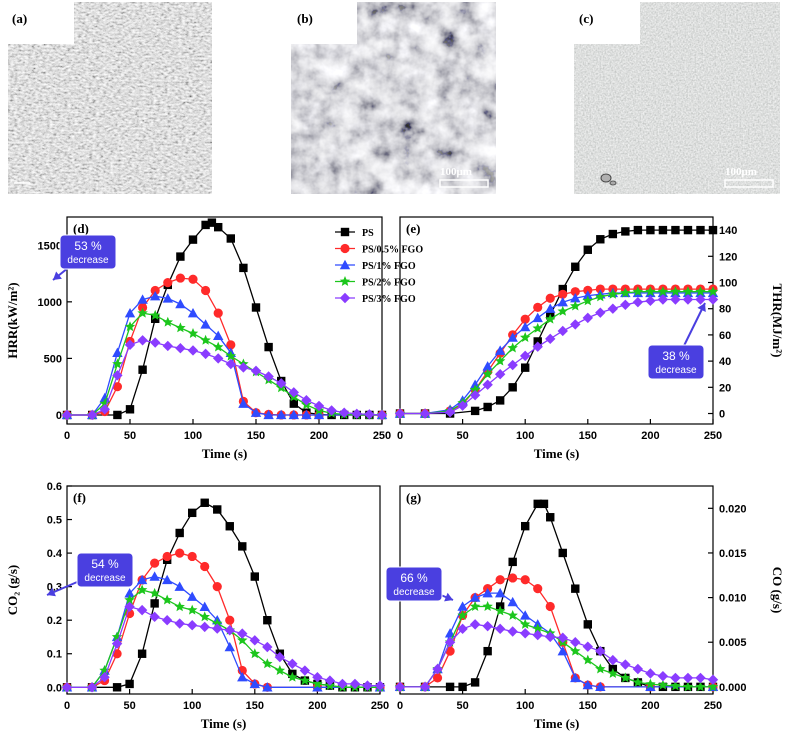 Image resolution: width=785 pixels, height=742 pixels. What do you see at coordinates (105, 578) in the screenshot?
I see `callout-text: decrease` at bounding box center [105, 578].